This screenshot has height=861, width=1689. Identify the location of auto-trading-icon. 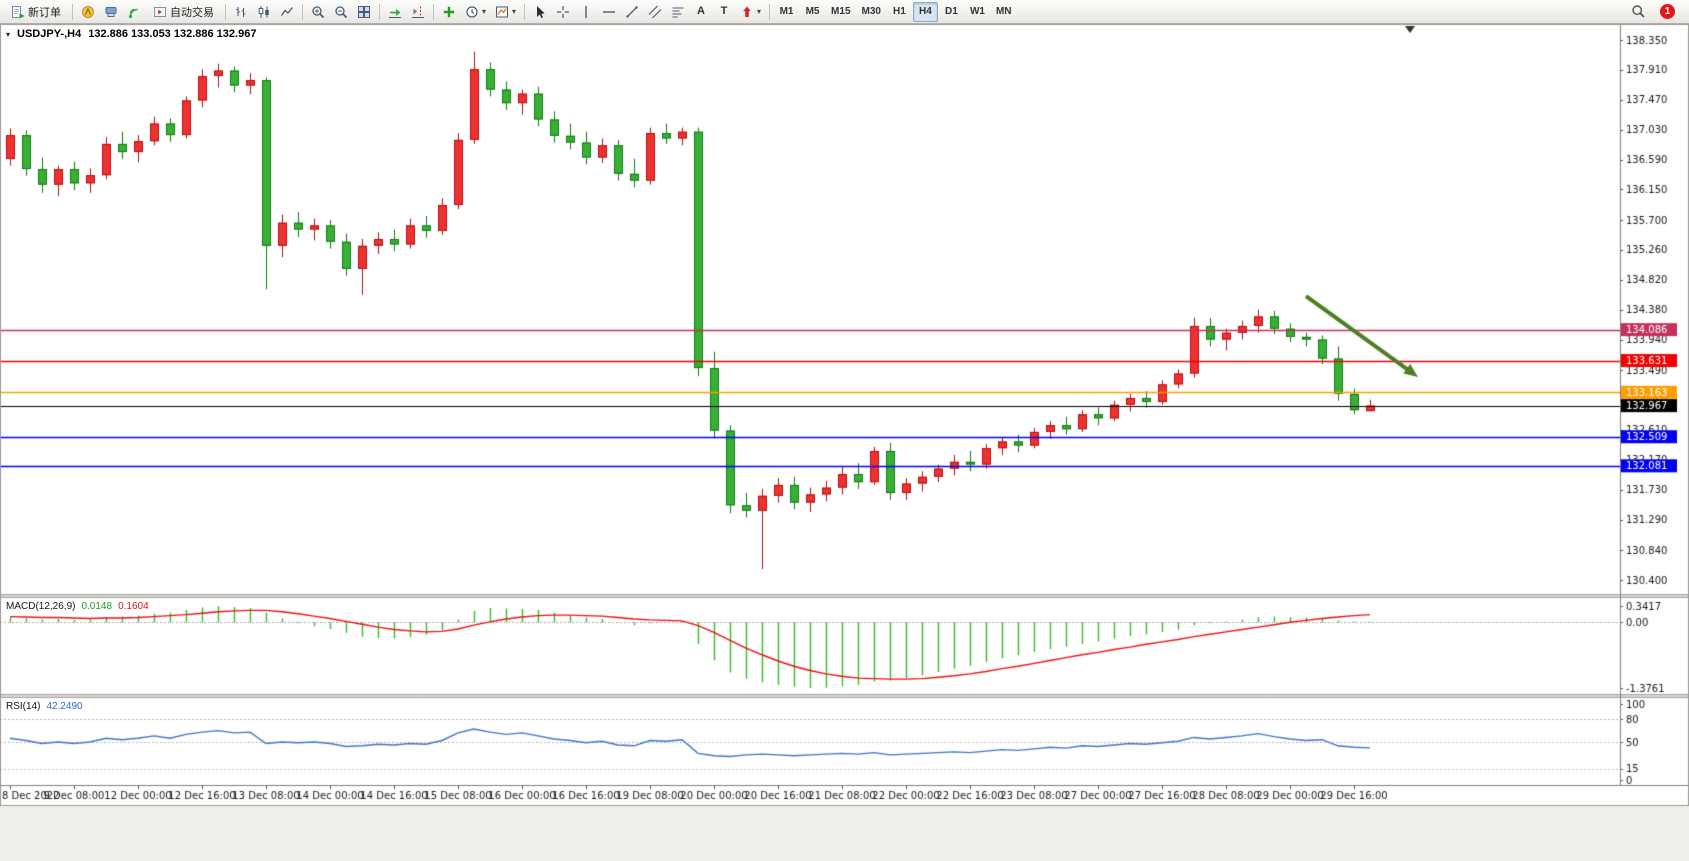
(160, 11).